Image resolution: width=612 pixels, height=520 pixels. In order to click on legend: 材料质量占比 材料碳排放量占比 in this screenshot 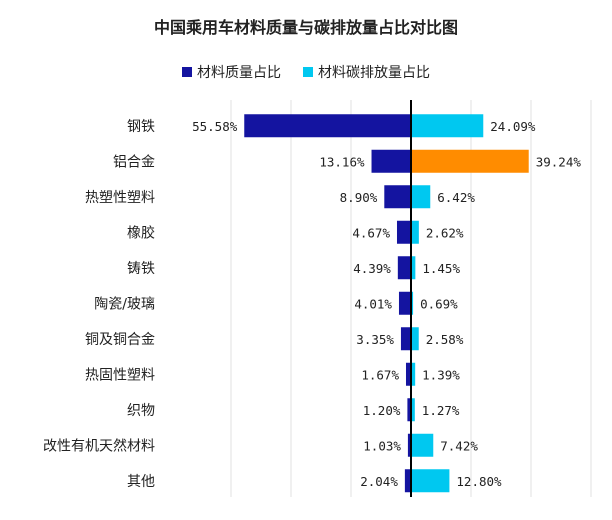, I will do `click(306, 72)`.